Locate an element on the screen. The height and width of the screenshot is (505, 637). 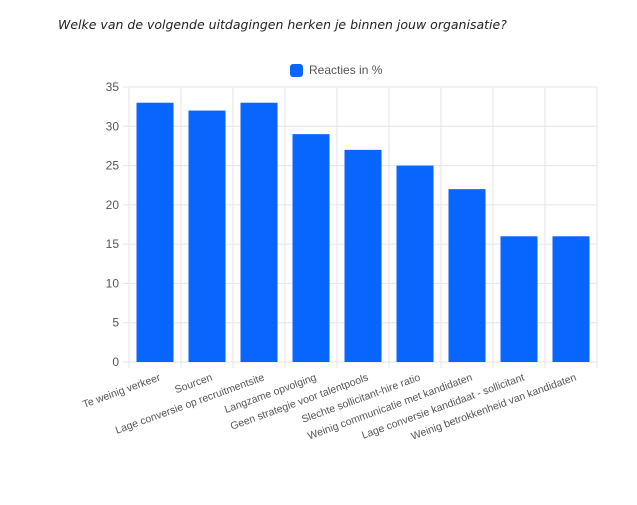
y-tick-label: 10 is located at coordinates (113, 283).